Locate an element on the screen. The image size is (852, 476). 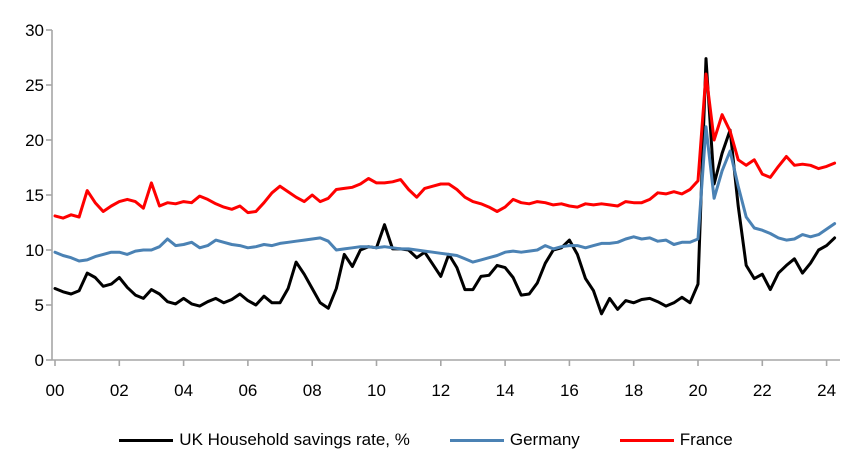
x-axis-tick-label: 22 is located at coordinates (762, 390).